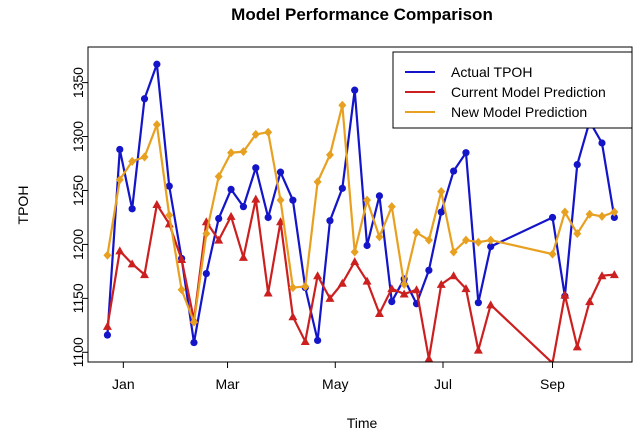  I want to click on legend-label: New Model Prediction, so click(519, 112).